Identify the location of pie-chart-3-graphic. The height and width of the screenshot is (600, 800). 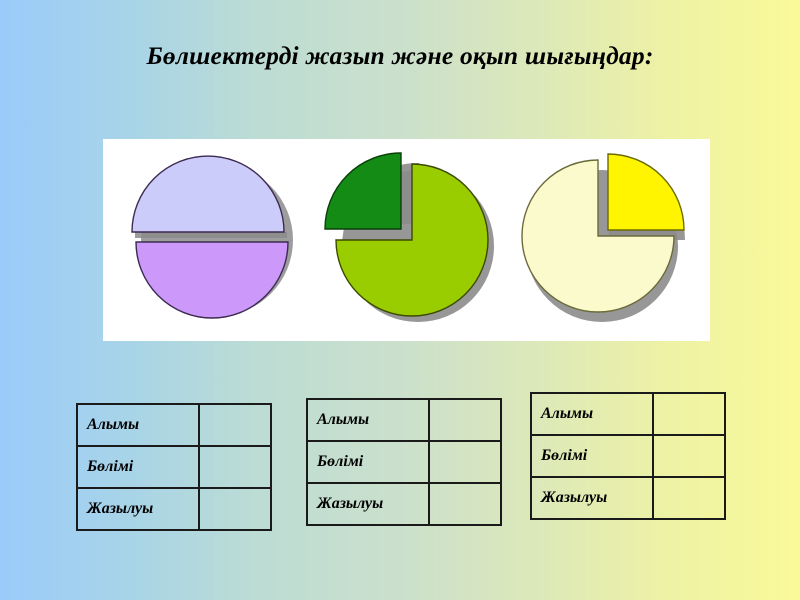
(603, 237).